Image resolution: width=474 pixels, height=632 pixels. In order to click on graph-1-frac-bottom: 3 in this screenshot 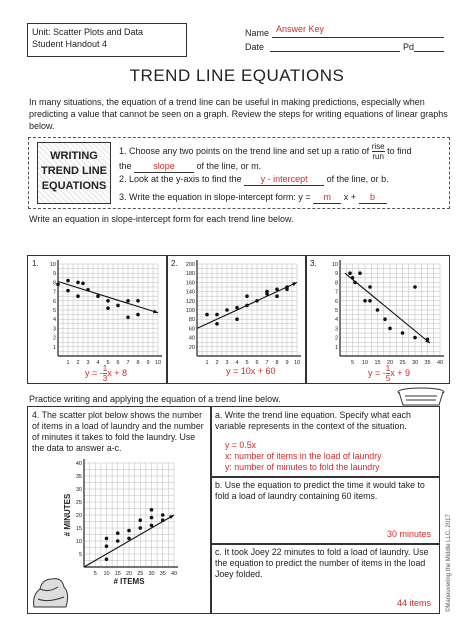, I will do `click(105, 378)`.